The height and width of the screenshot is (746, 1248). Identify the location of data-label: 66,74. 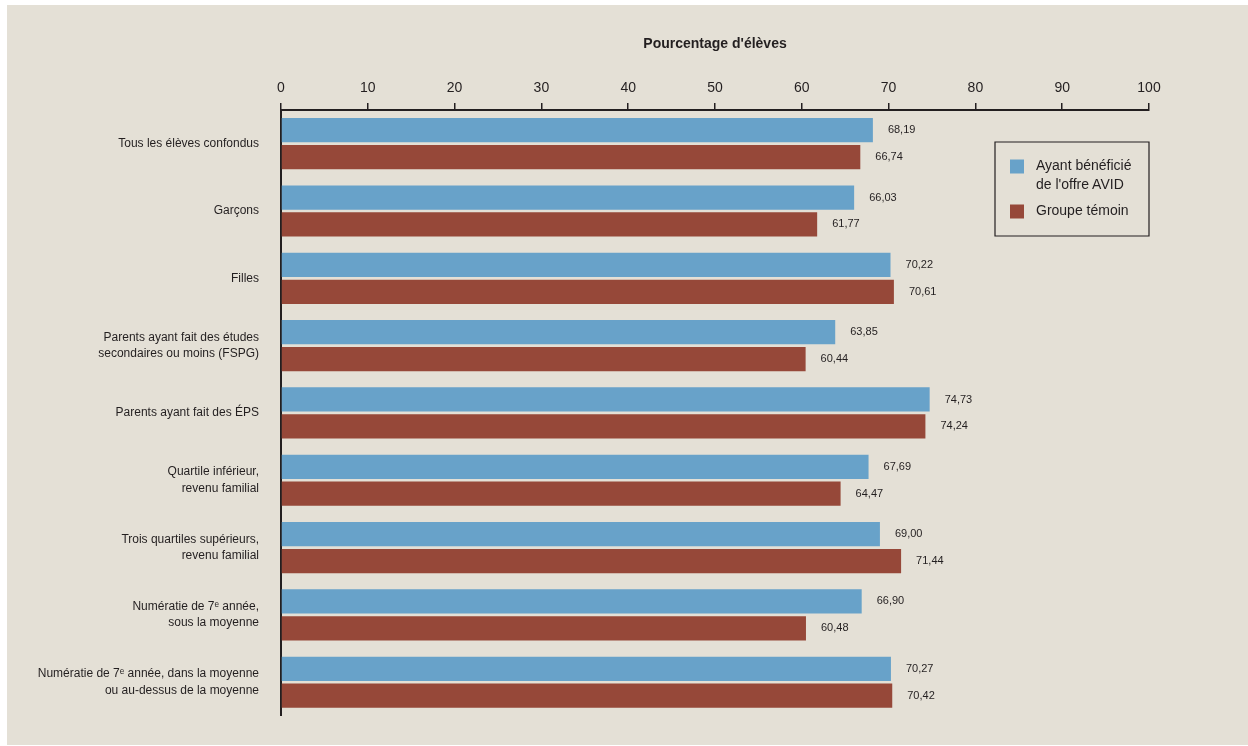
(889, 156).